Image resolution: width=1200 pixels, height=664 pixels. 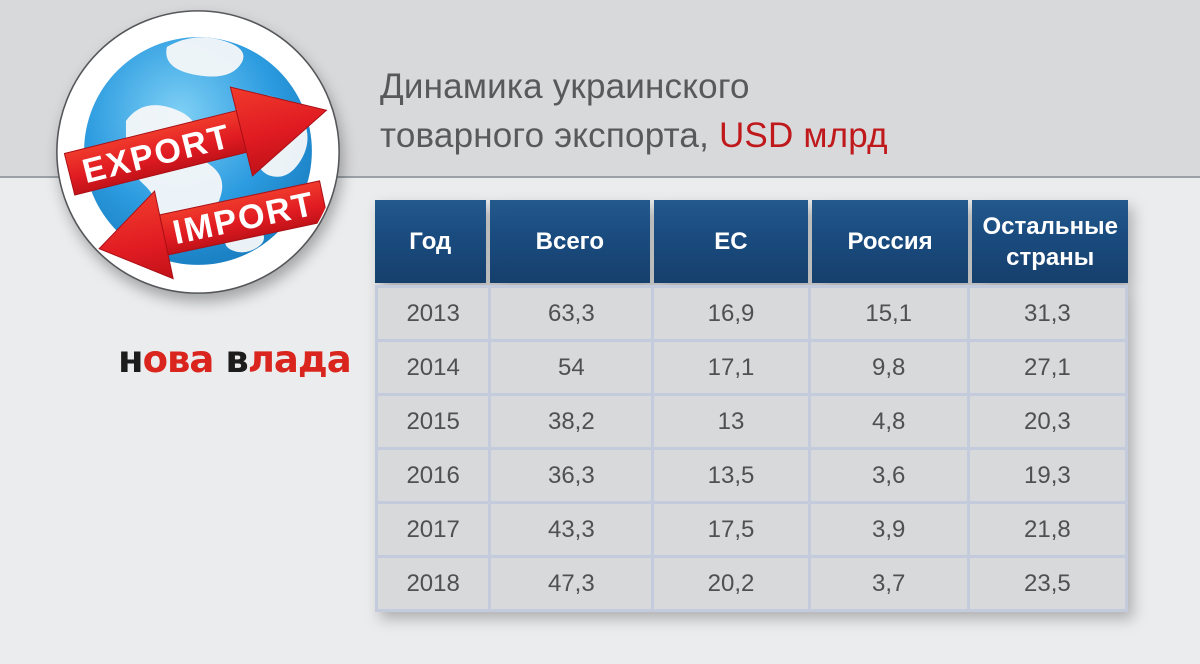 I want to click on brand-word1-rest: ова, so click(x=178, y=359).